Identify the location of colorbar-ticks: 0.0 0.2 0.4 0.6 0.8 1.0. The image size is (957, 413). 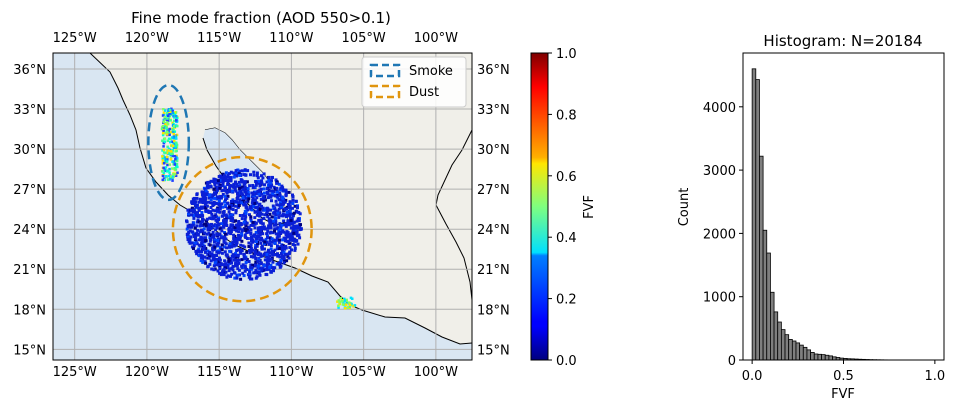
(562, 208).